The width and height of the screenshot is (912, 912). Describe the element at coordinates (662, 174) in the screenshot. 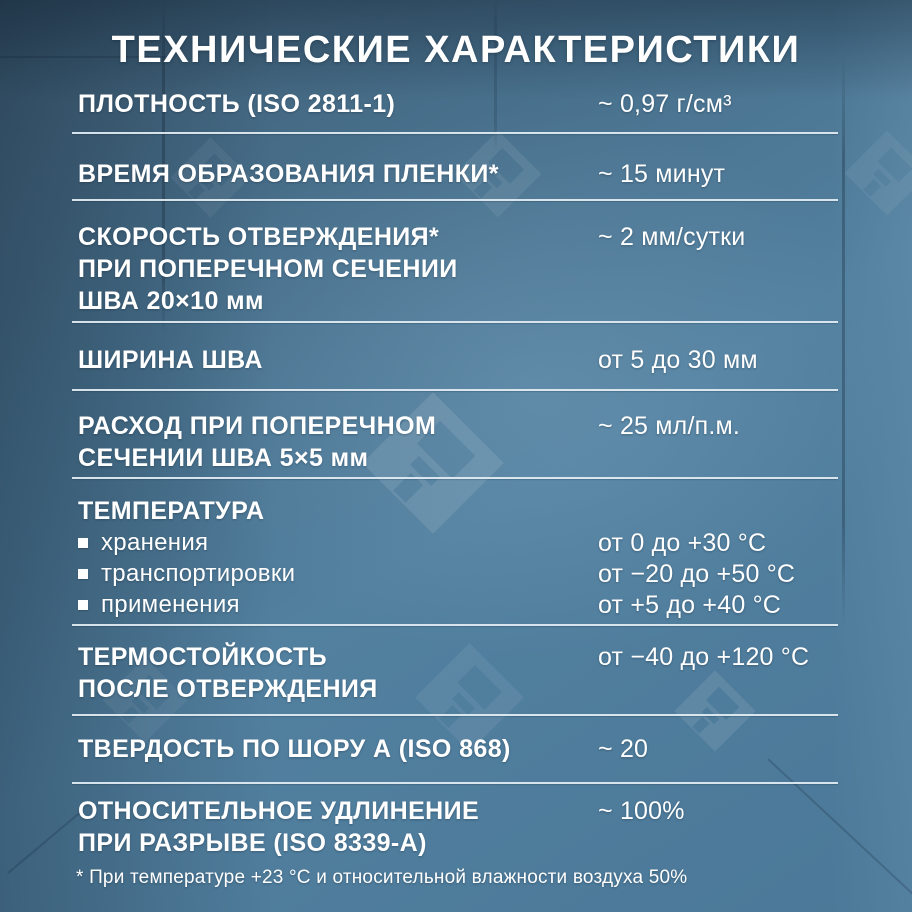

I see `spec-value: ~ 15 минут` at that location.